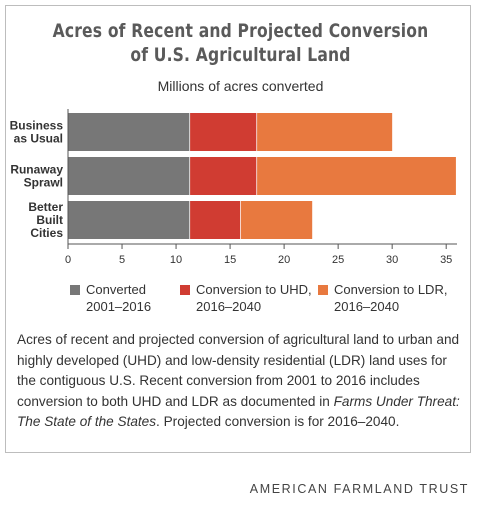 The image size is (481, 512). Describe the element at coordinates (240, 86) in the screenshot. I see `chart-subtitle: Millions of acres converted` at that location.